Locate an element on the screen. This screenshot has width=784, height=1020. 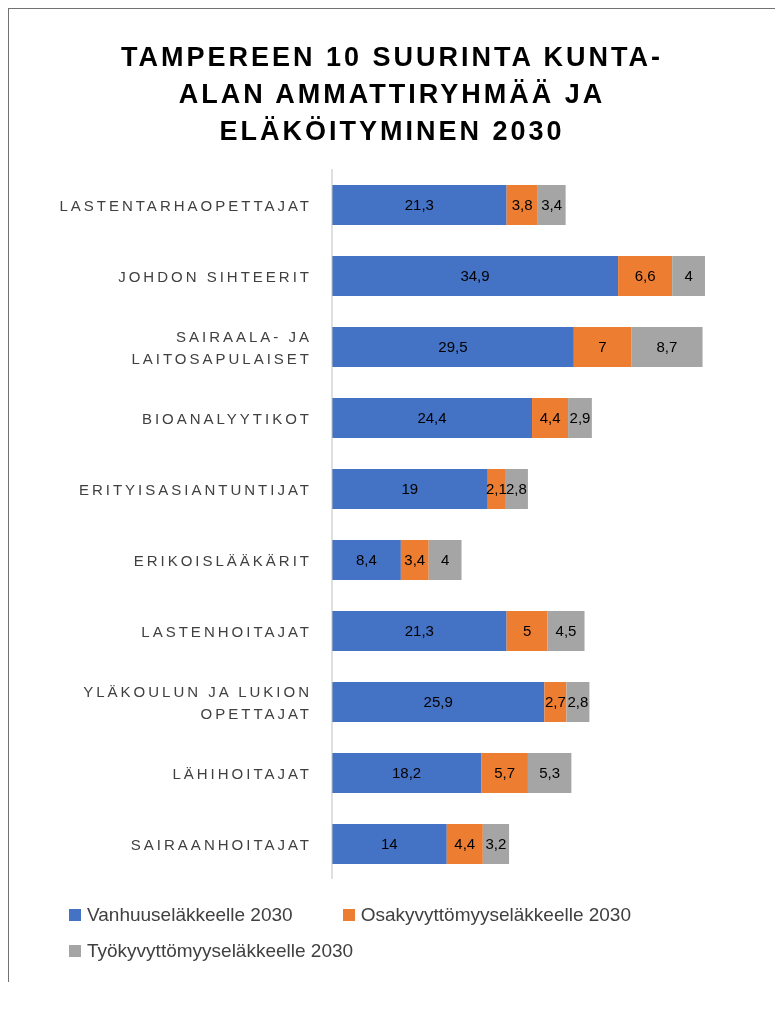
y-tick-label: SAIRAALA- JA LAITOSAPULAISET is located at coordinates (221, 346).